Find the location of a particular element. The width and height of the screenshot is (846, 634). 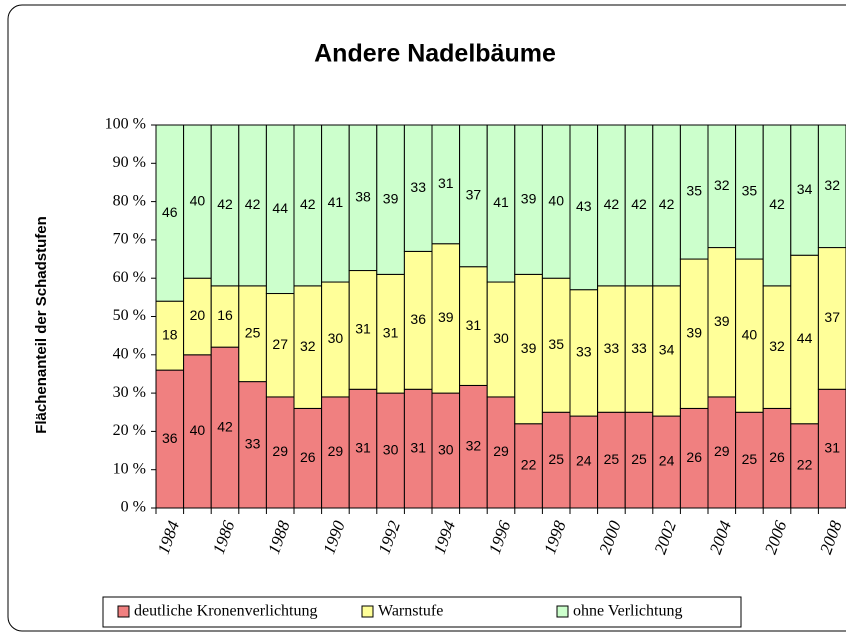

legend-label: Warnstufe is located at coordinates (410, 611).